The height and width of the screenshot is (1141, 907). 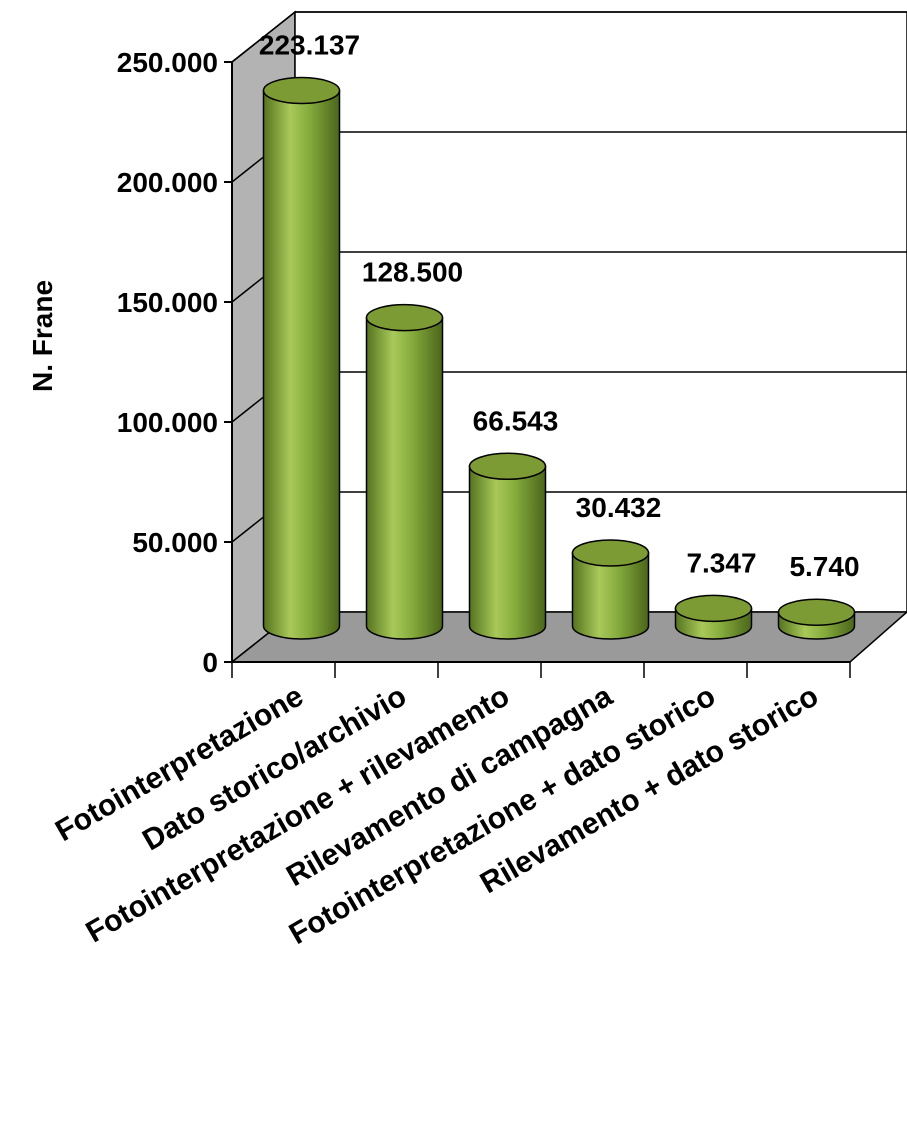 I want to click on value-label: 66.543, so click(x=516, y=420).